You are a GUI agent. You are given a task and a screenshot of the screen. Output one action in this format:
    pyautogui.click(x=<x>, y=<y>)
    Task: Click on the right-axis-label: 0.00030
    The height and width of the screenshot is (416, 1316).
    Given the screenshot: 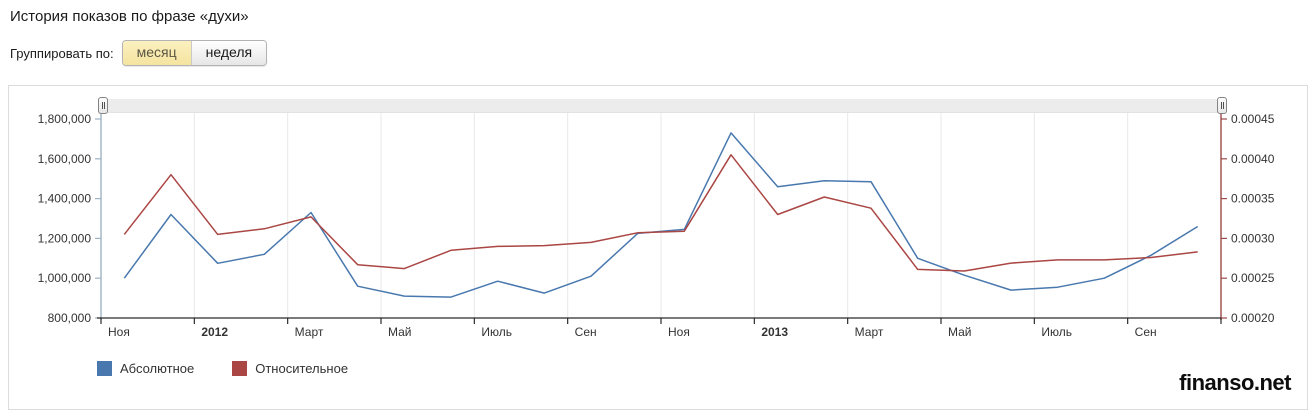 What is the action you would take?
    pyautogui.click(x=1253, y=238)
    